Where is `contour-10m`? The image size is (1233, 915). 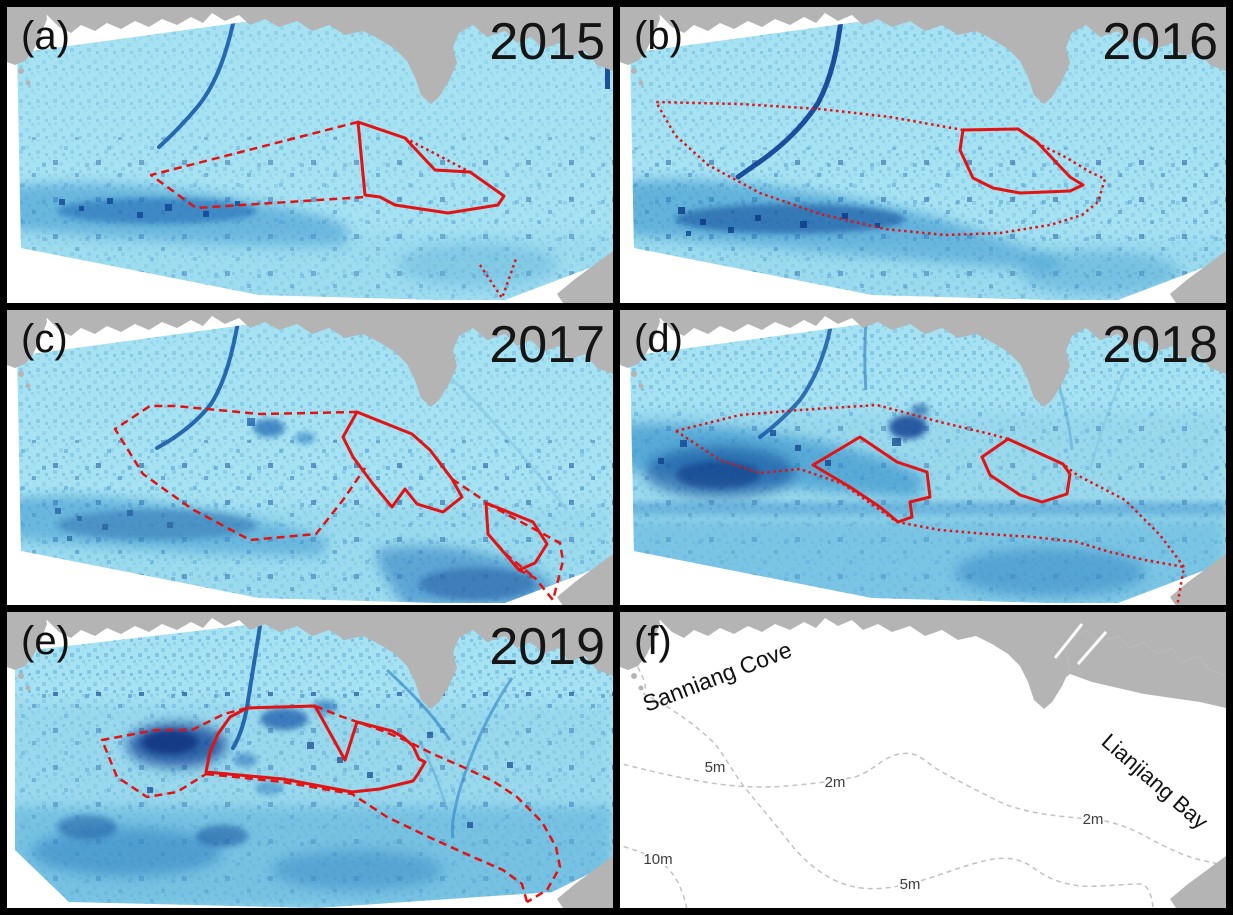 contour-10m is located at coordinates (654, 876).